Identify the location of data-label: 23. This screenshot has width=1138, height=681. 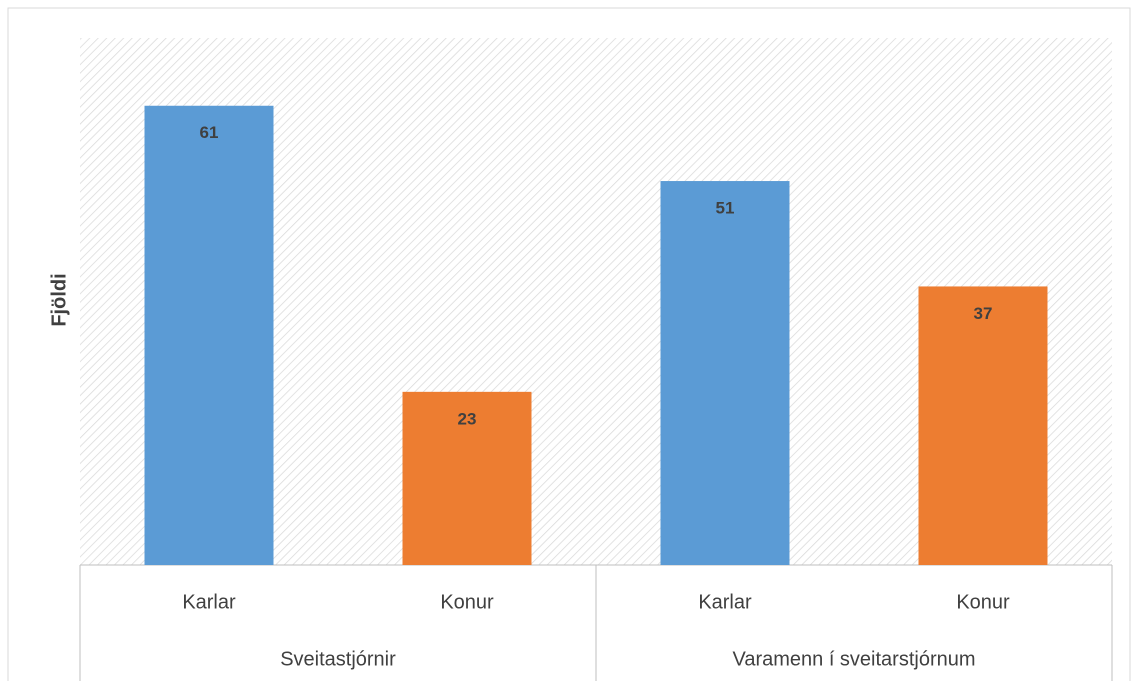
(467, 418).